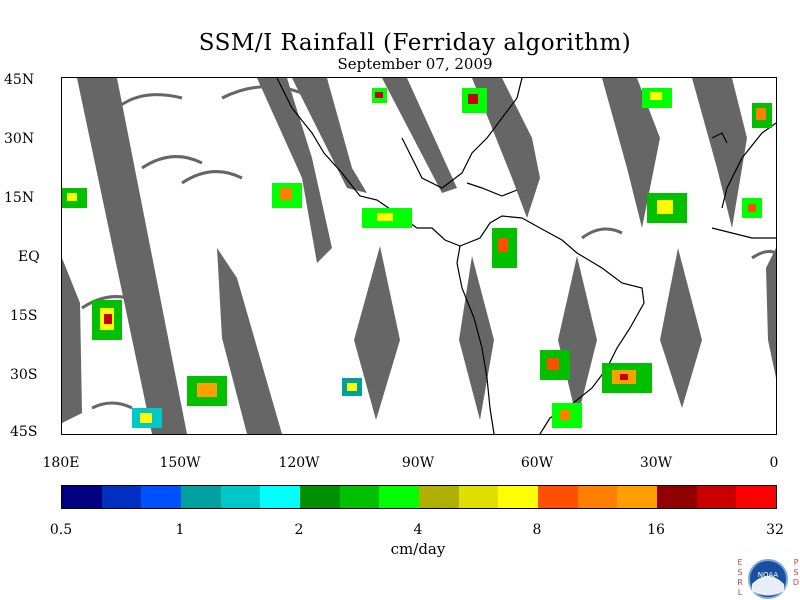 Image resolution: width=800 pixels, height=600 pixels. I want to click on coastline-africa-gulf, so click(743, 233).